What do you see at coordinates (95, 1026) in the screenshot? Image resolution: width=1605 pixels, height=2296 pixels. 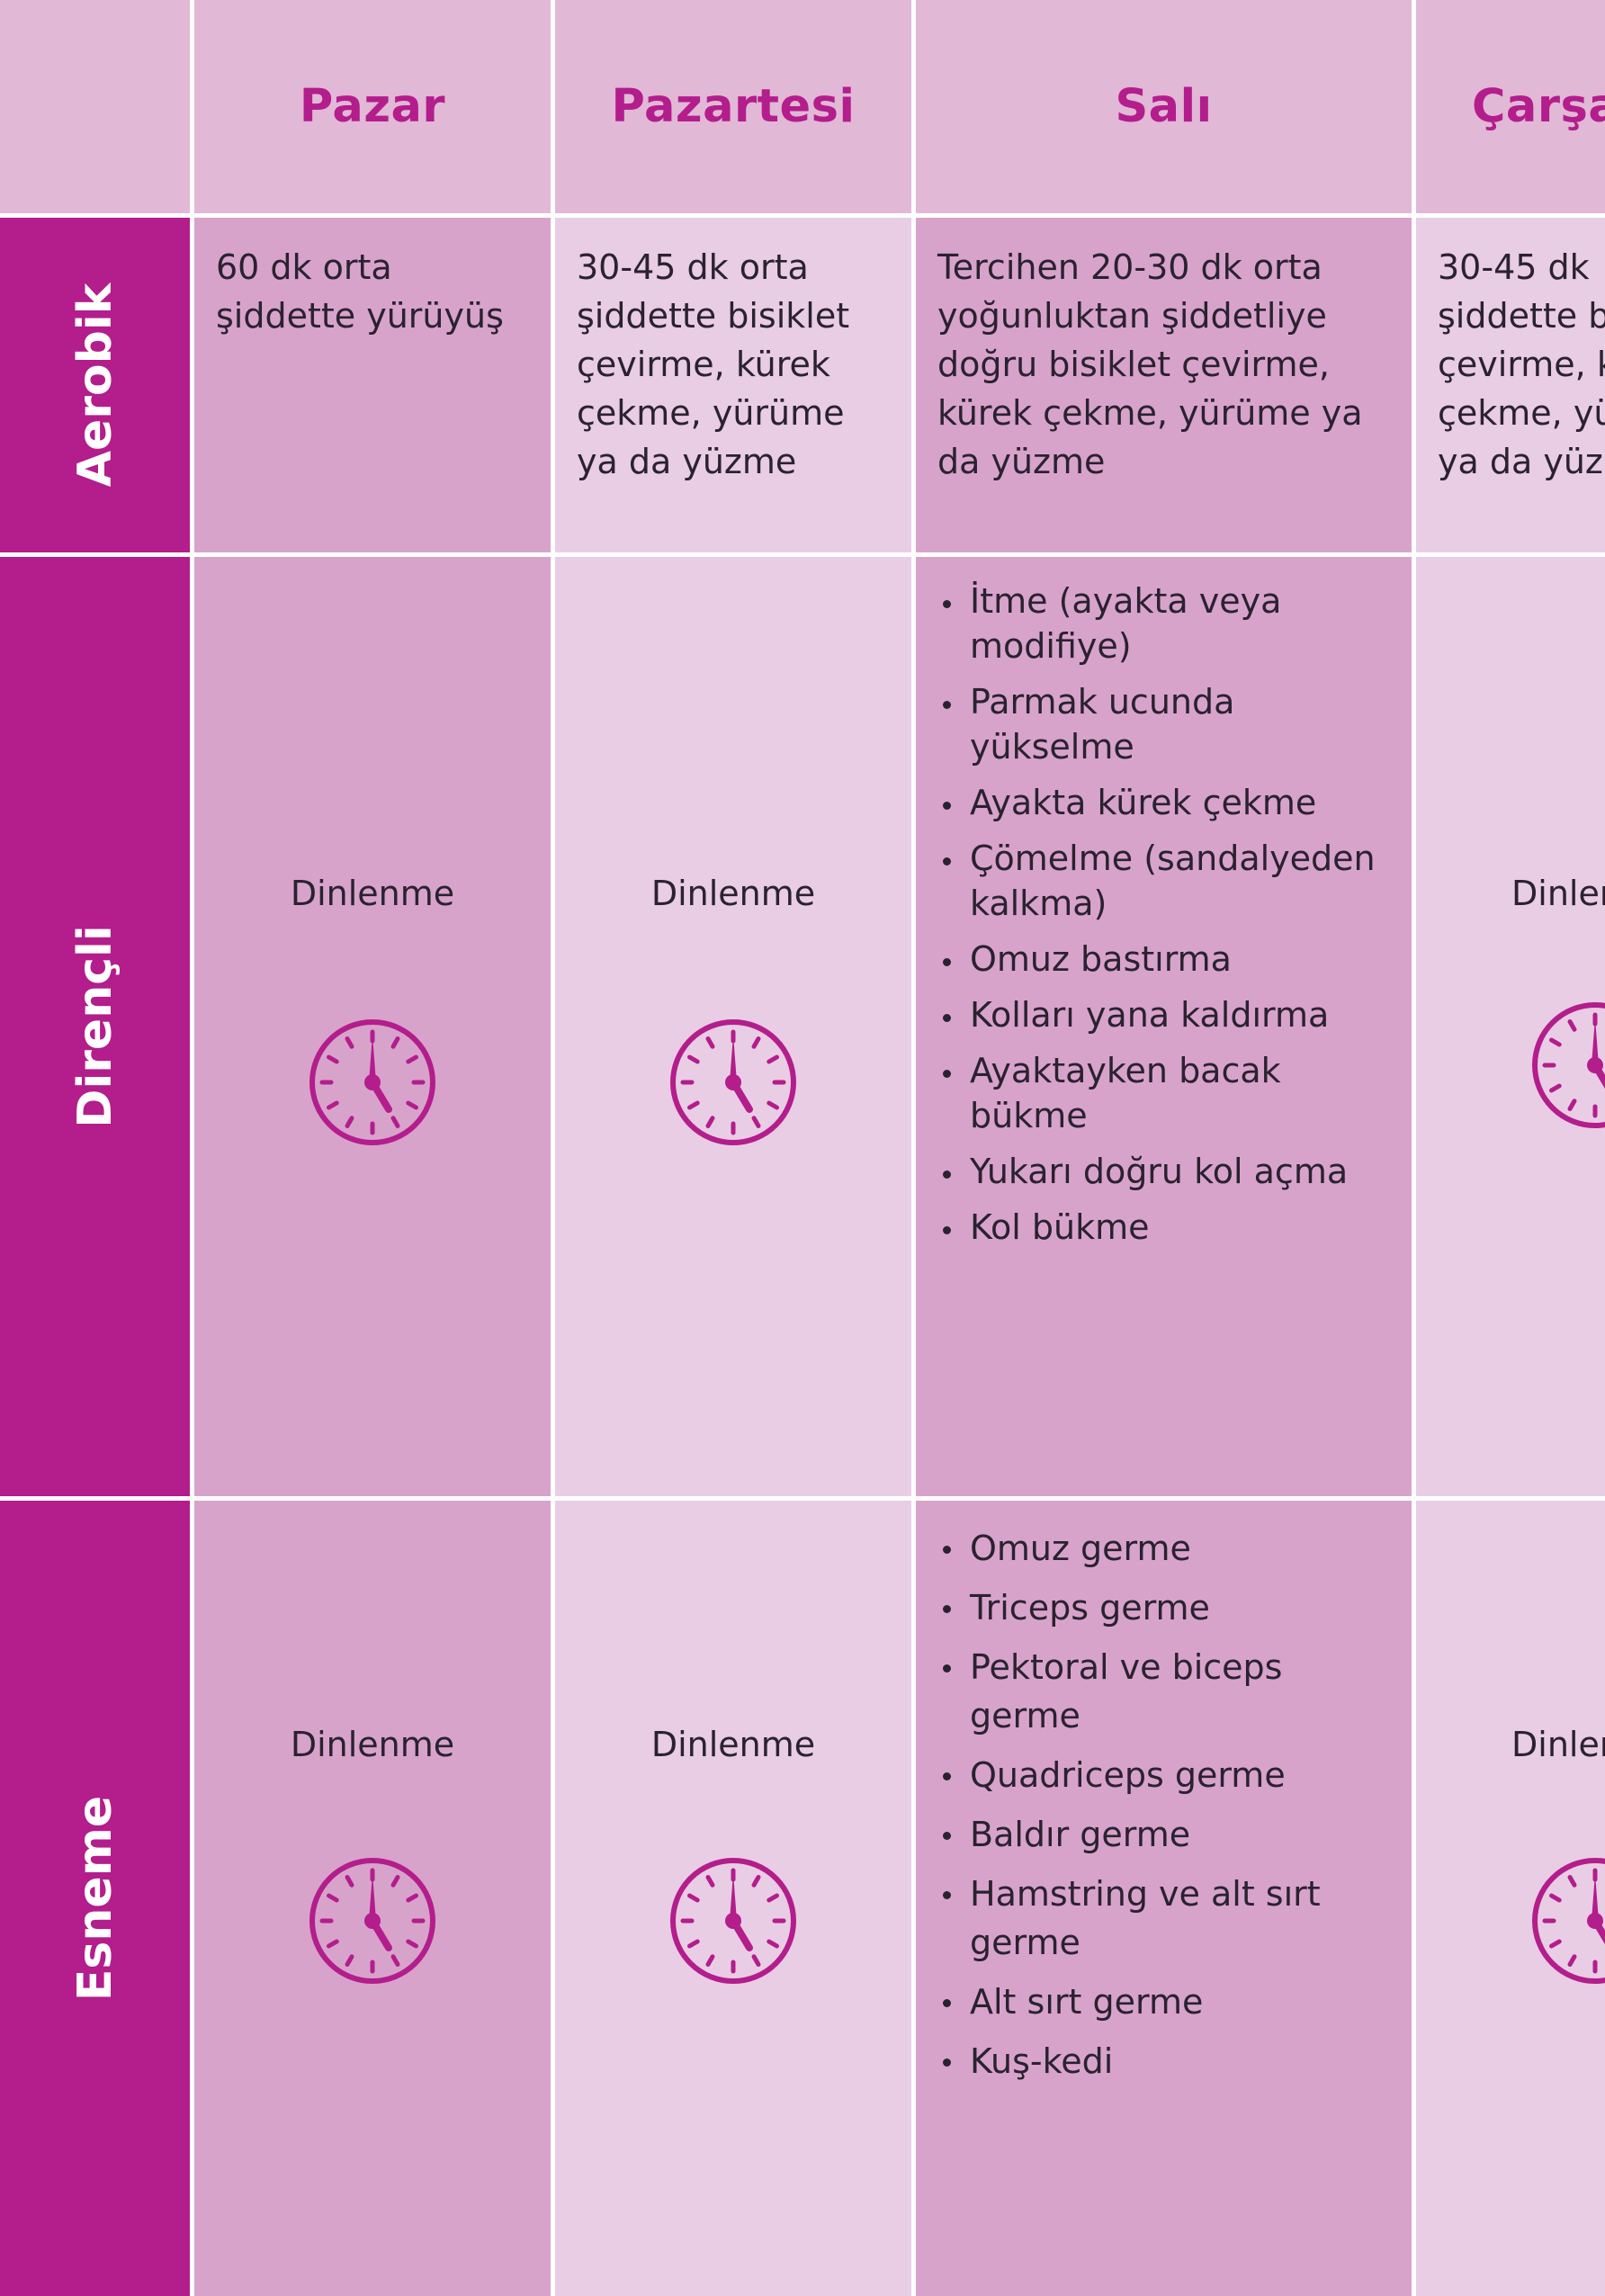 I see `row-label-resistance: Dirençli` at bounding box center [95, 1026].